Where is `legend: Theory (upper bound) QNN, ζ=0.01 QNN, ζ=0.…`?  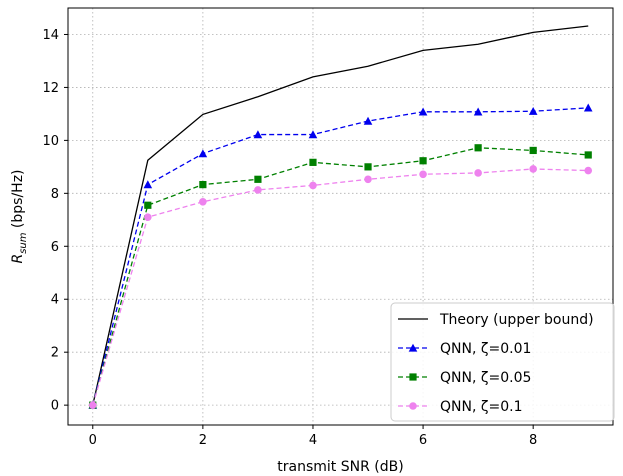
legend: Theory (upper bound) QNN, ζ=0.01 QNN, ζ=0.… is located at coordinates (502, 362).